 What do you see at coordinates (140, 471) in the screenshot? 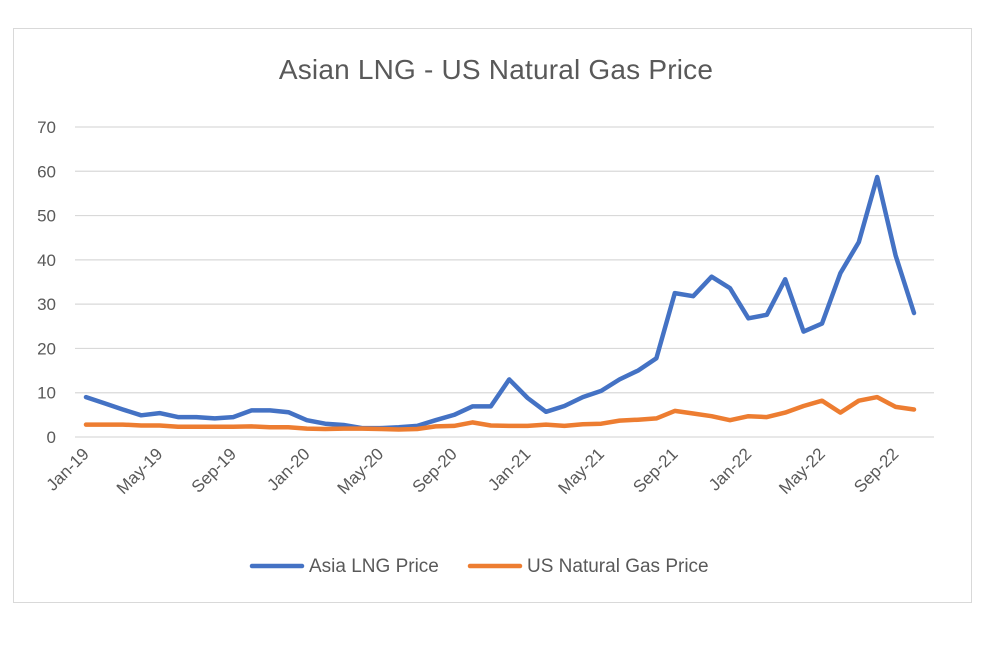
I see `x-tick-label: May-19` at bounding box center [140, 471].